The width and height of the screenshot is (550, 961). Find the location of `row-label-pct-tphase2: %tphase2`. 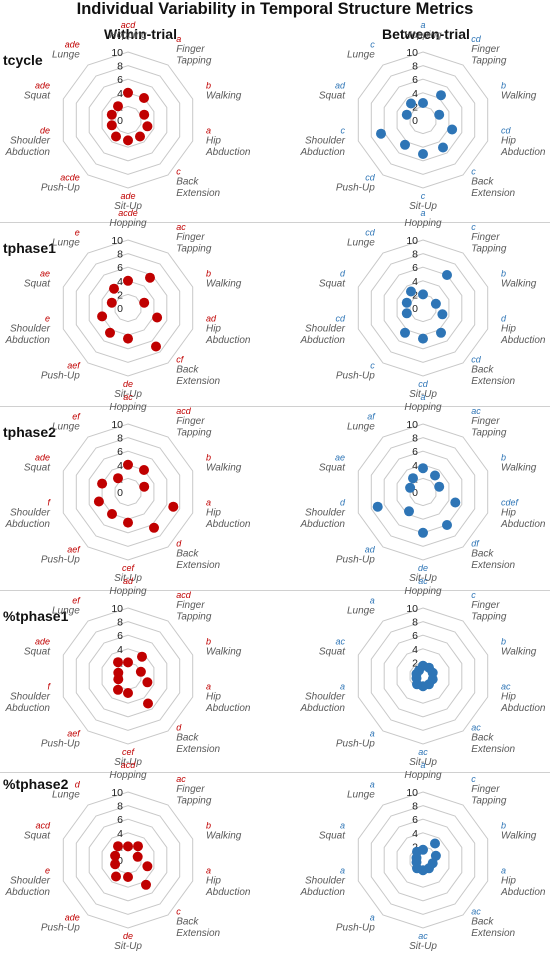

row-label-pct-tphase2: %tphase2 is located at coordinates (36, 784).